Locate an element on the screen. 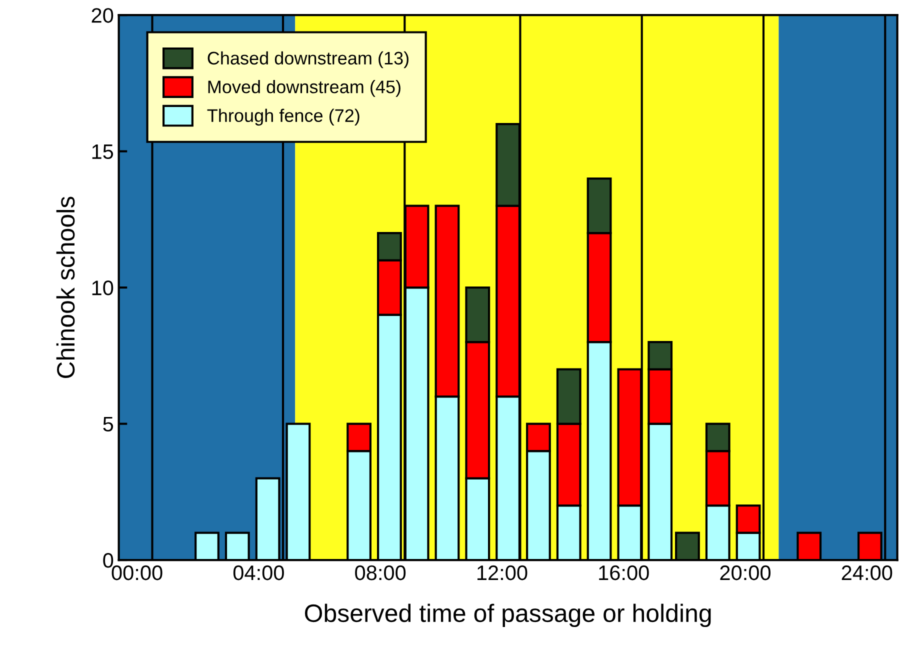 This screenshot has width=900, height=655. x-tick-label: 00:00 is located at coordinates (137, 572).